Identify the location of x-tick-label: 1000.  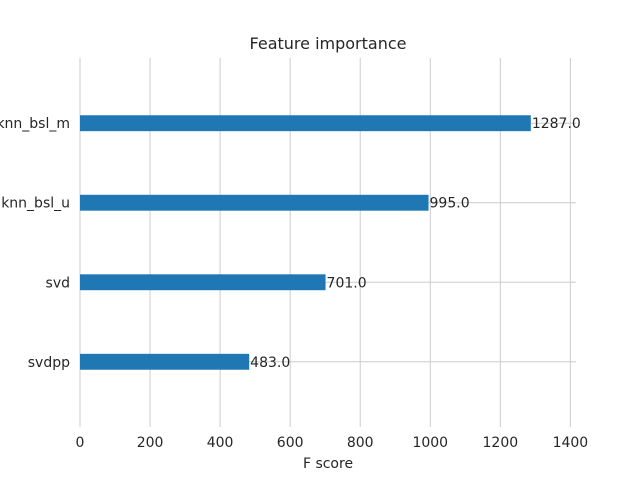
(430, 443).